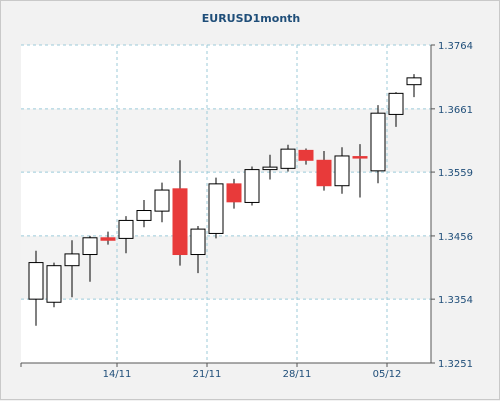 The image size is (500, 401). Describe the element at coordinates (455, 46) in the screenshot. I see `y-tick-label: 1.3764` at that location.